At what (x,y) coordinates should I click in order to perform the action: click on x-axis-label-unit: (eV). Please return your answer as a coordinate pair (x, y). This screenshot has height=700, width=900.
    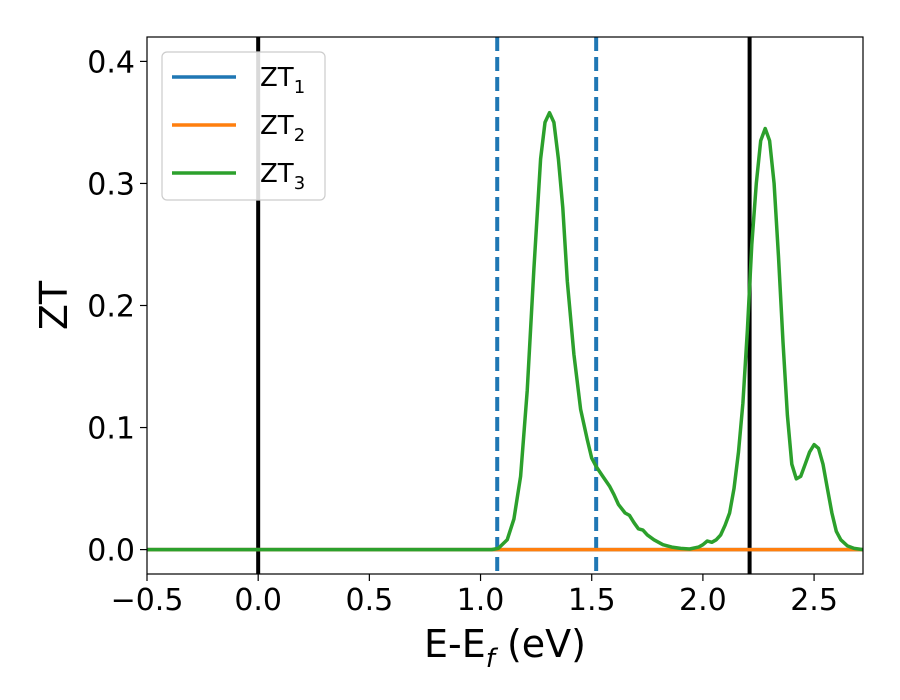
    Looking at the image, I should click on (540, 644).